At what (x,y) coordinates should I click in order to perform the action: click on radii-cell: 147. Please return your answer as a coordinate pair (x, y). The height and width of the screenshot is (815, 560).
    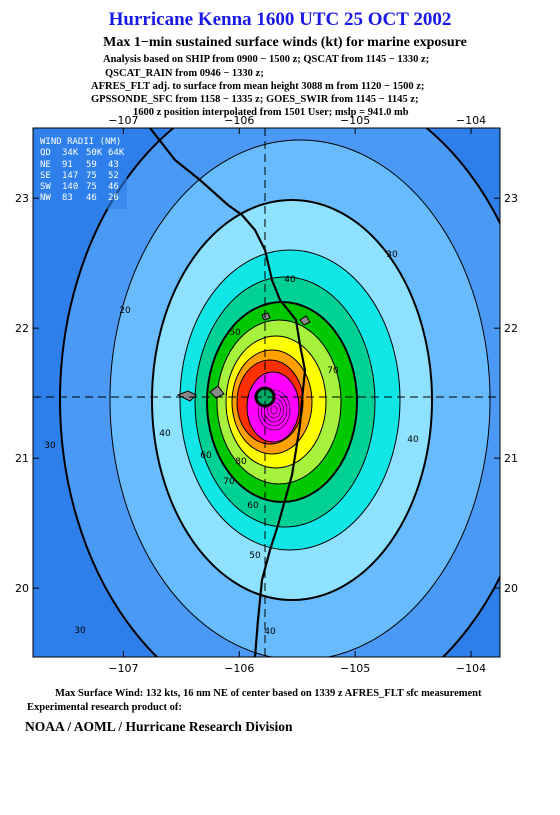
    Looking at the image, I should click on (70, 176).